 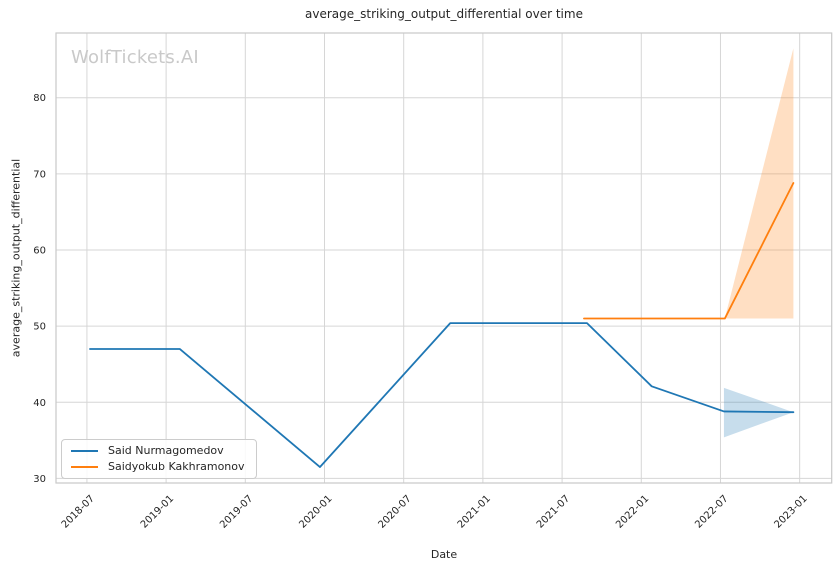 I want to click on y-tick-label: 40, so click(x=39, y=403).